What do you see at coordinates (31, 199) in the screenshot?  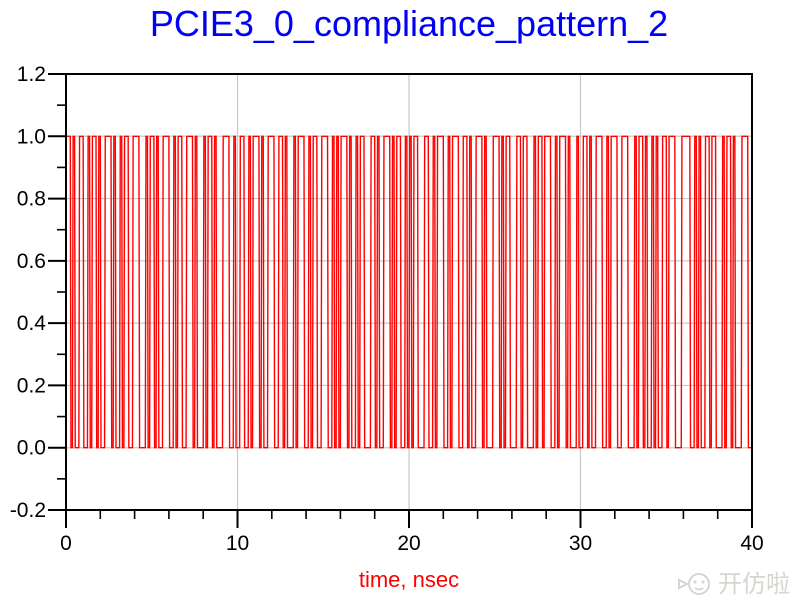 I see `y-tick-label: 0.8` at bounding box center [31, 199].